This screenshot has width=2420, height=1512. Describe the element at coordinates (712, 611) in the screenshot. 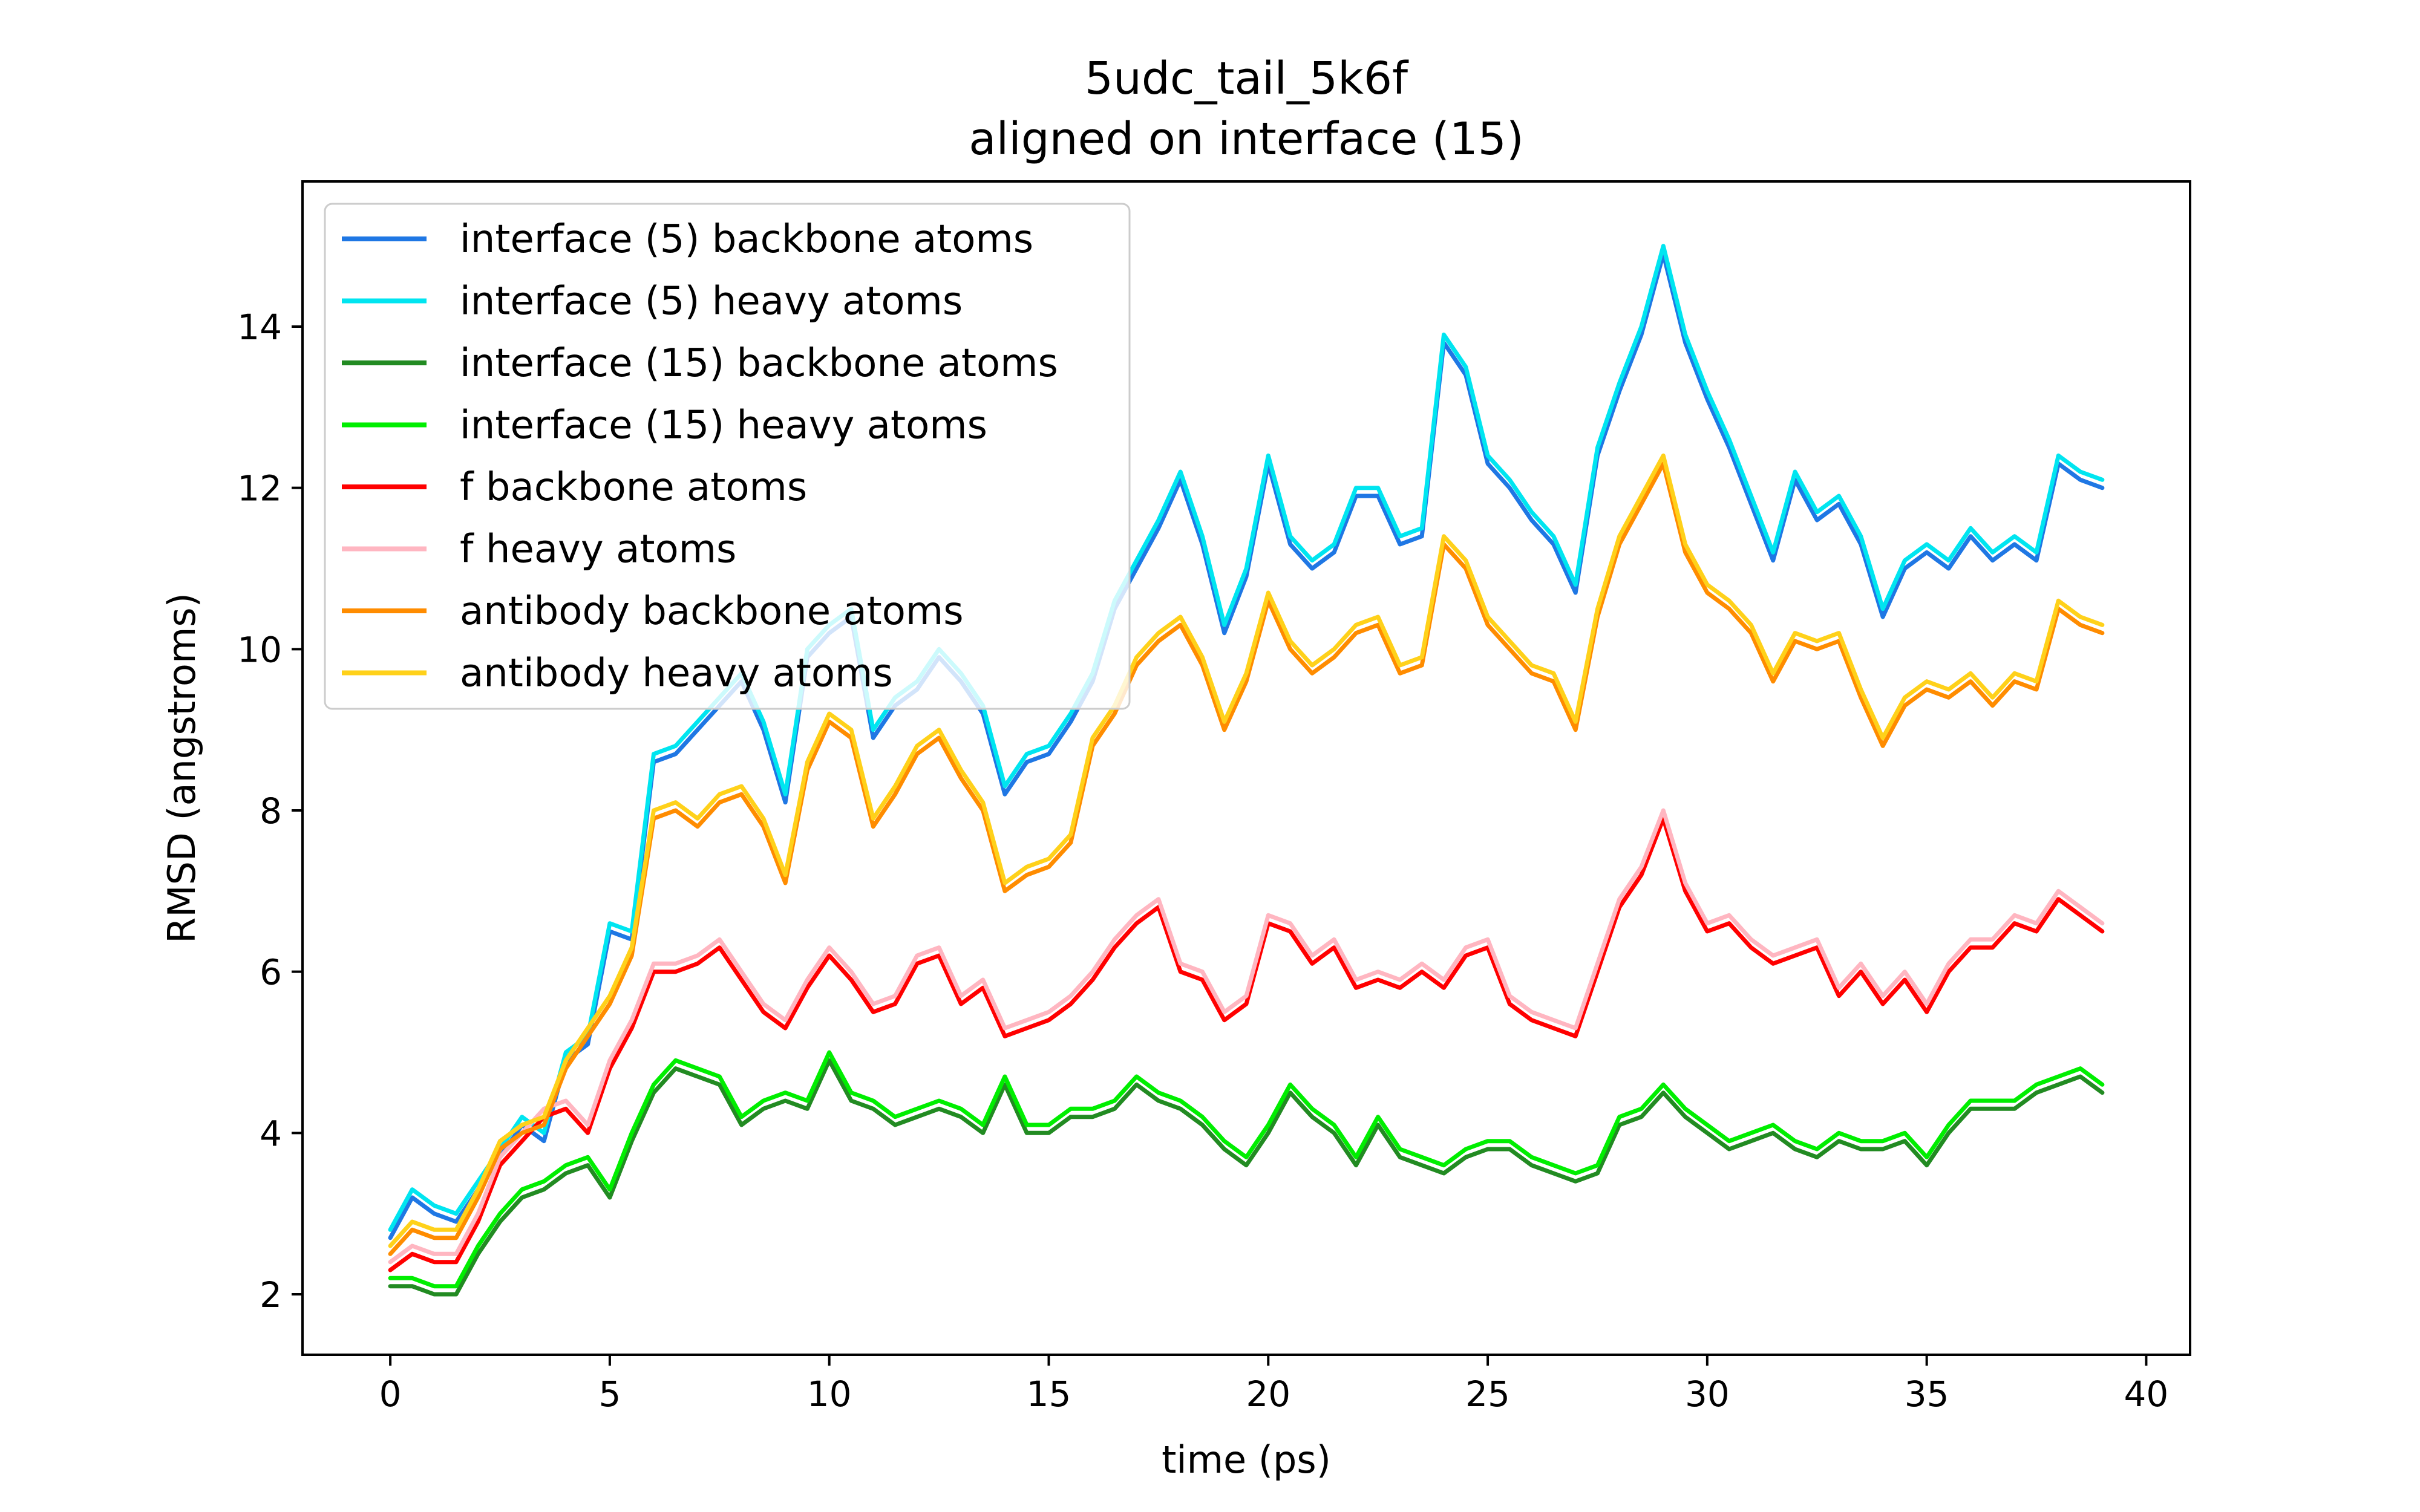

I see `legend-label: antibody backbone atoms` at that location.